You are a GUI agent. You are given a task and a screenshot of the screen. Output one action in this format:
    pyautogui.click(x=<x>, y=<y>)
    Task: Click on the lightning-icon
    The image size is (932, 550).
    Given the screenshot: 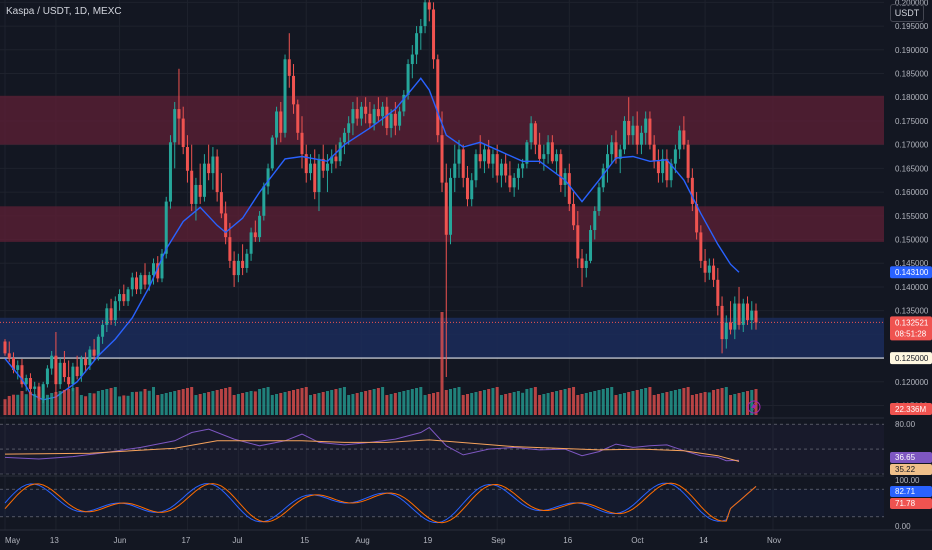 What is the action you would take?
    pyautogui.click(x=754, y=407)
    